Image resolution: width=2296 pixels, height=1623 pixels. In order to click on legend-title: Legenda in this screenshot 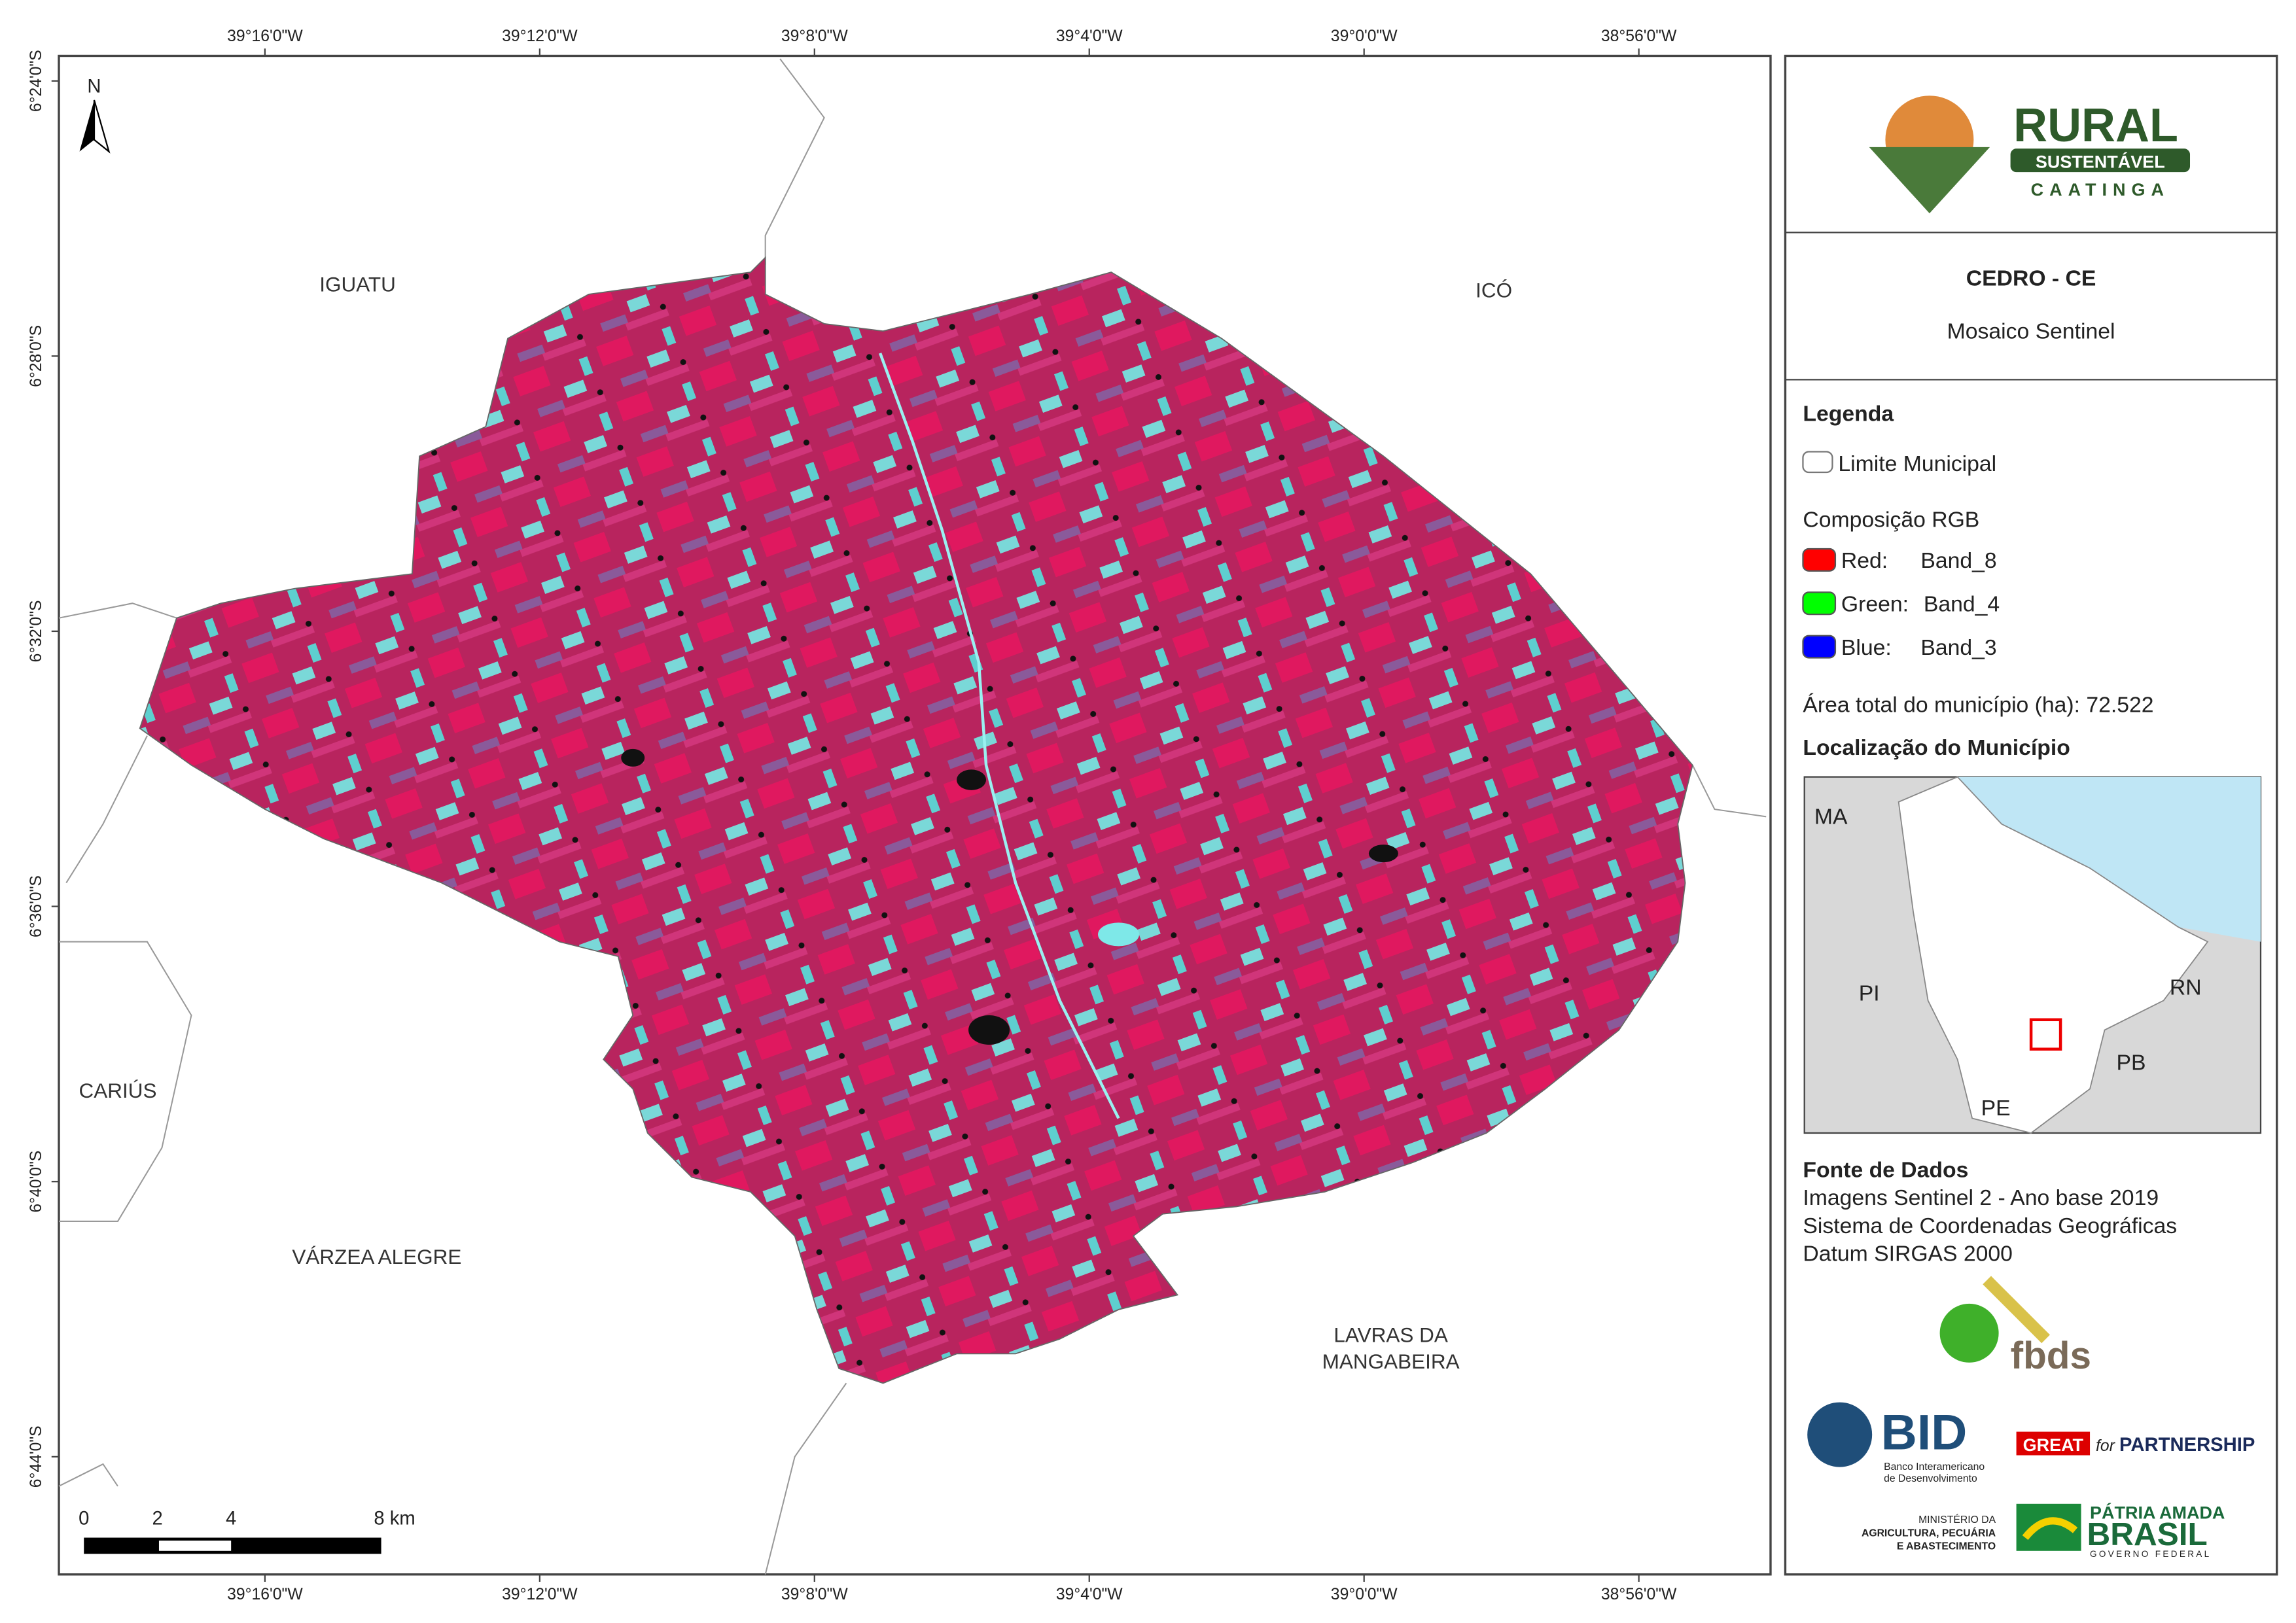, I will do `click(1849, 414)`.